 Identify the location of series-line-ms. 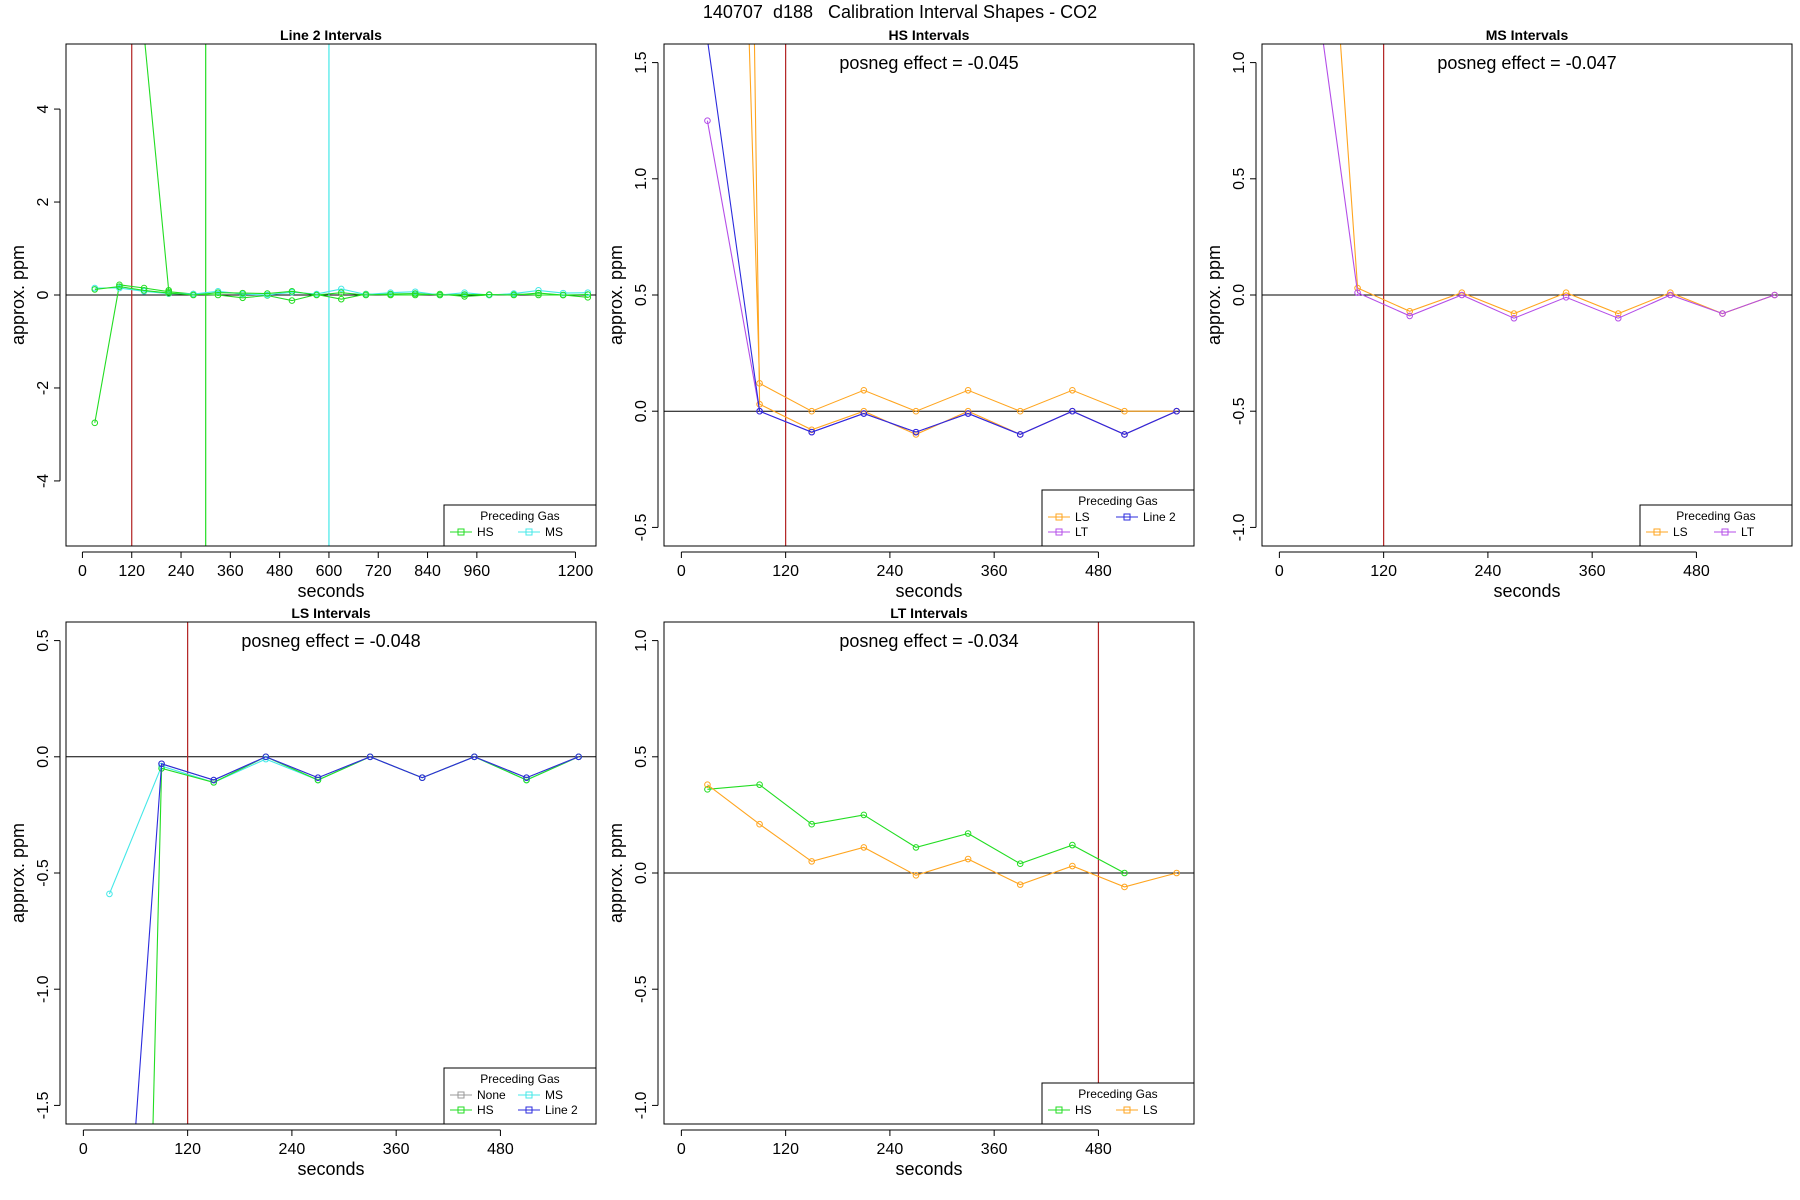
(343, 825).